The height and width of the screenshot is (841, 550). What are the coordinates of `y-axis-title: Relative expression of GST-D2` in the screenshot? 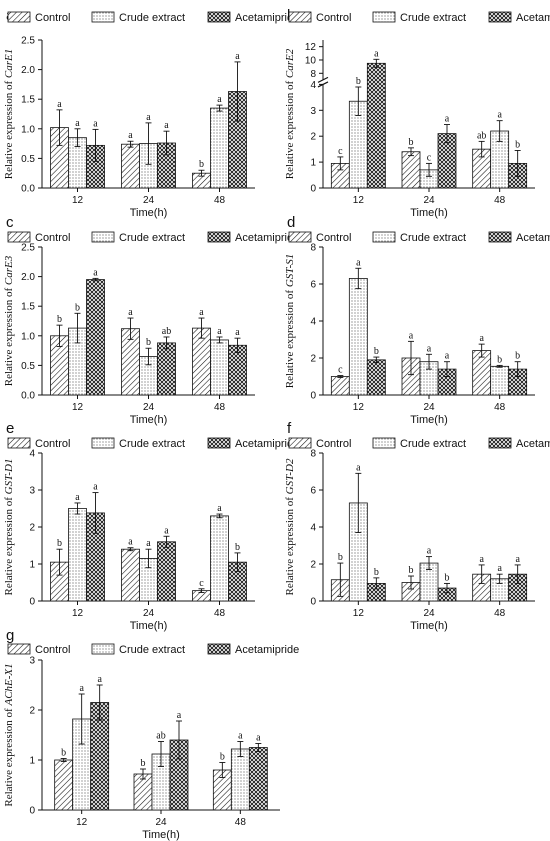 It's located at (290, 526).